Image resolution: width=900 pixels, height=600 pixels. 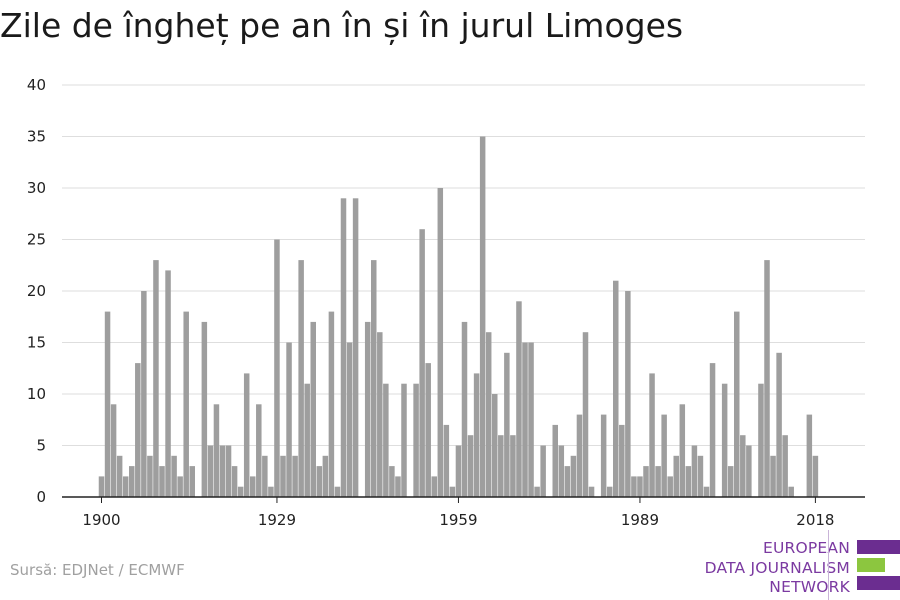 I want to click on bar-2007, so click(x=749, y=471).